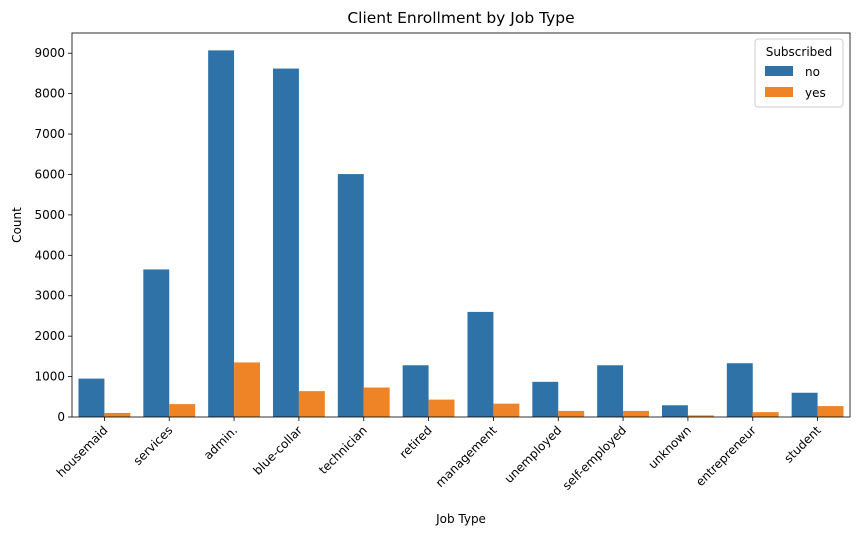  I want to click on bar-blue-collar-no, so click(285, 242).